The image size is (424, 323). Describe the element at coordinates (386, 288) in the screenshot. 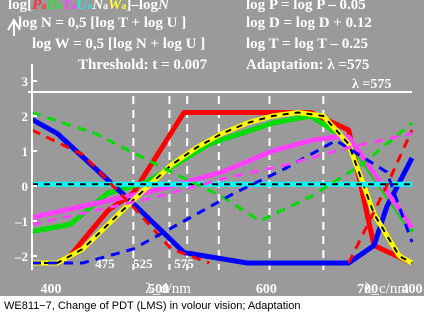

I see `x-axis-label-right: λ_c/nm` at that location.